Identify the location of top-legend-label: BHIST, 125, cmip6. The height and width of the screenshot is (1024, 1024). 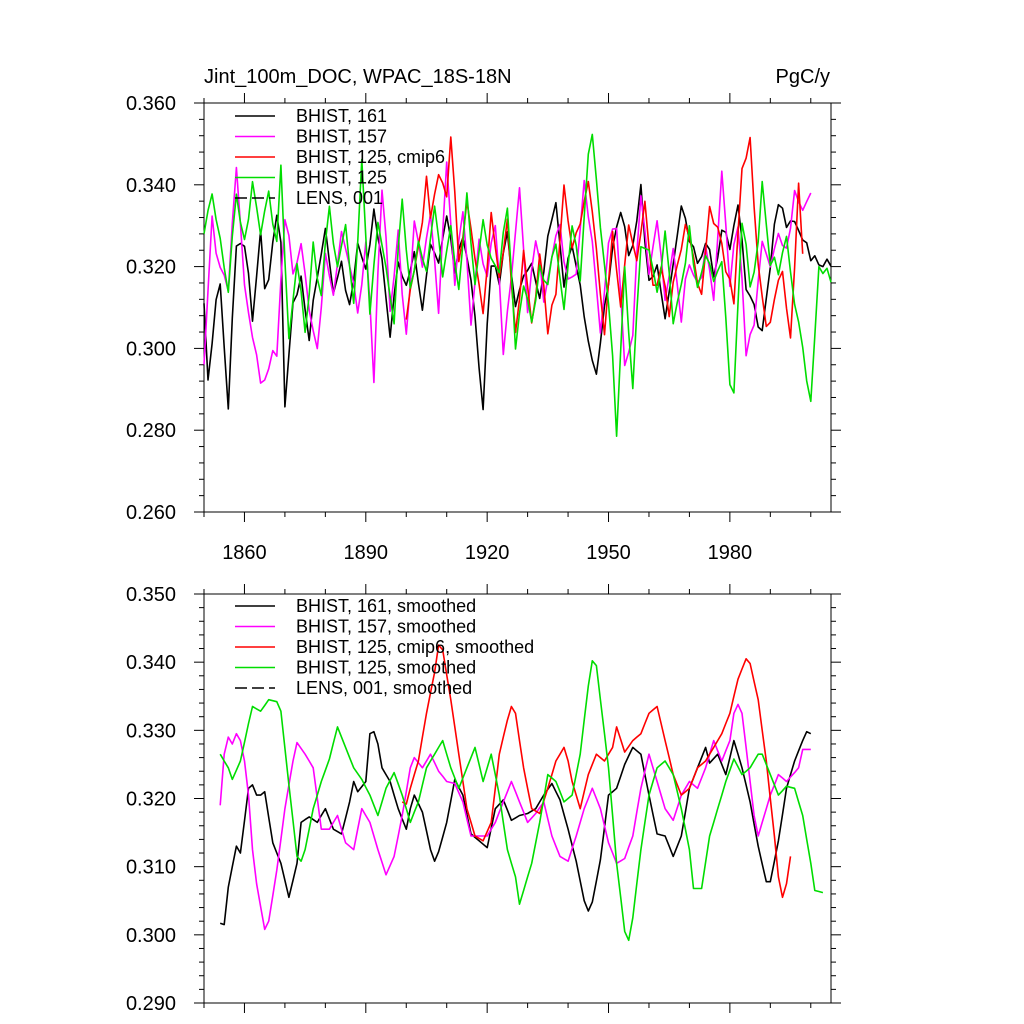
(370, 157).